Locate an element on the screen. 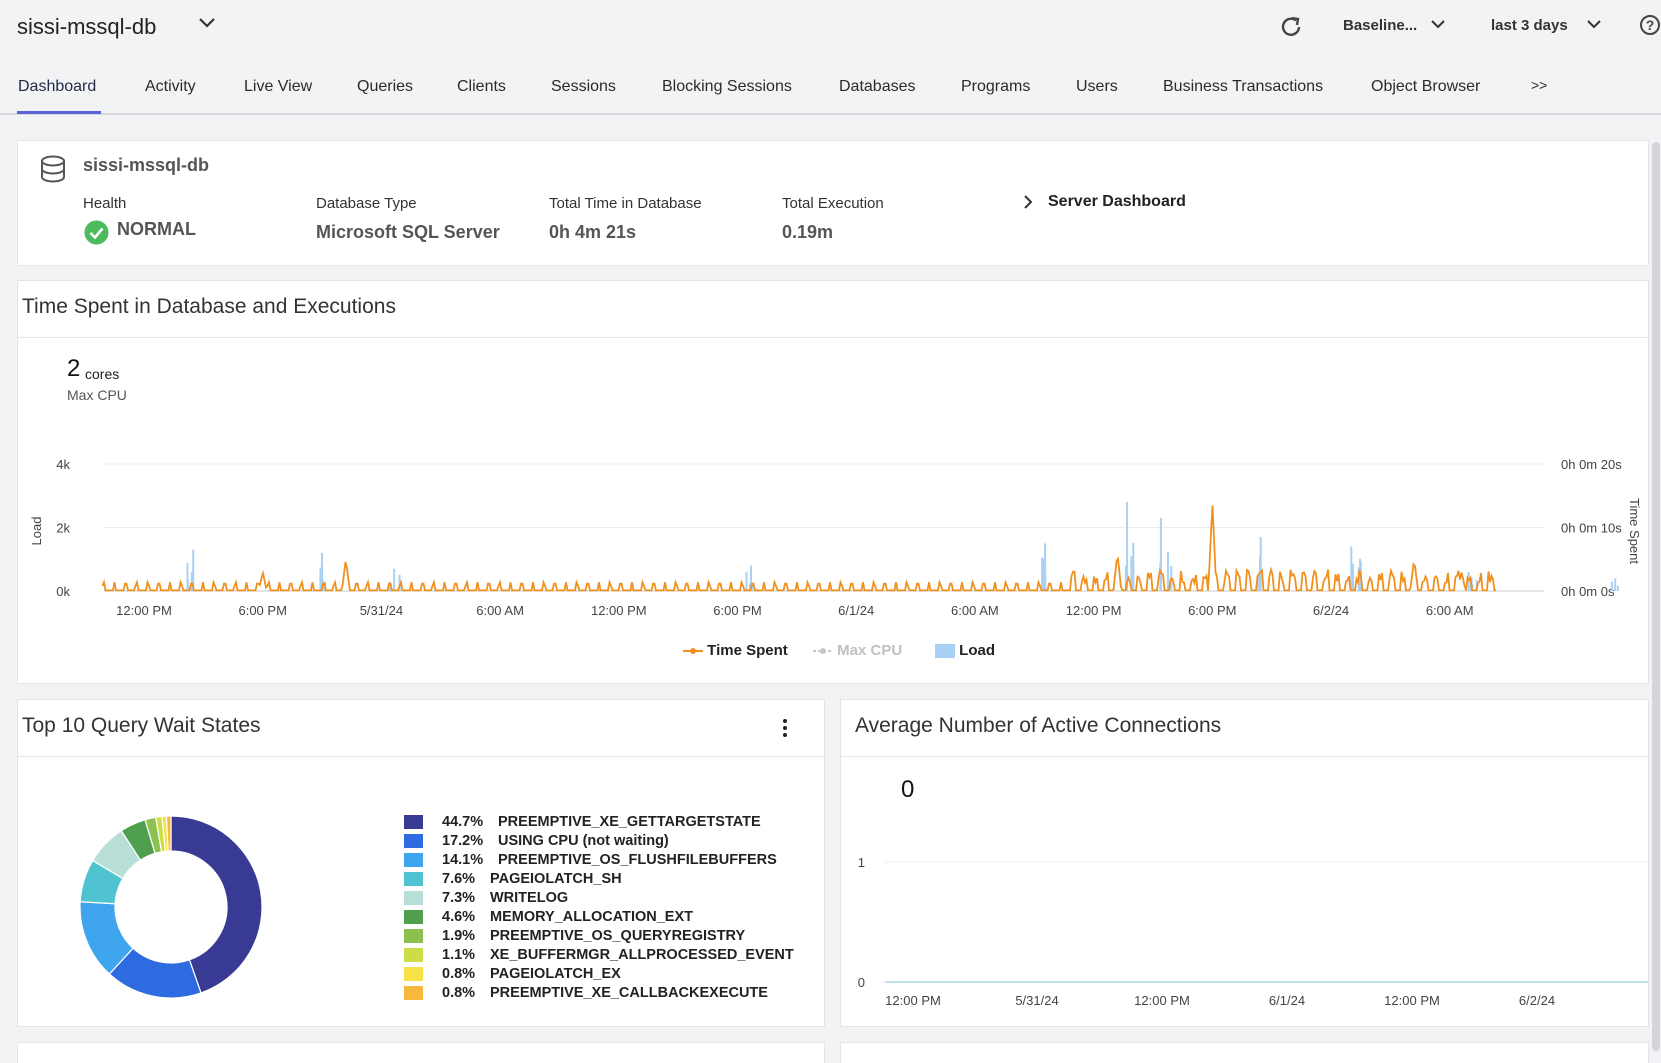 Image resolution: width=1661 pixels, height=1063 pixels. legend-label: PREEMPTIVE_XE_GETTARGETSTATE is located at coordinates (629, 822).